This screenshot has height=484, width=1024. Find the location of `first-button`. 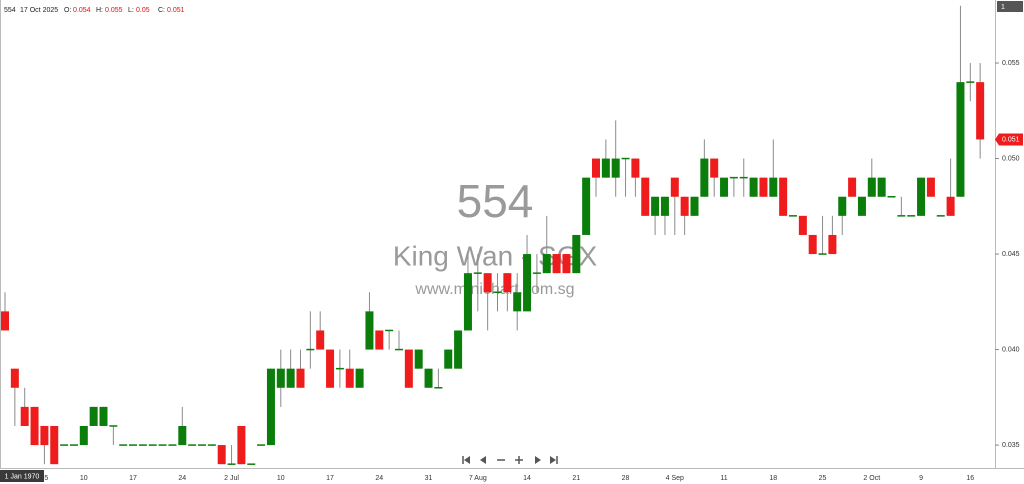

first-button is located at coordinates (466, 460).